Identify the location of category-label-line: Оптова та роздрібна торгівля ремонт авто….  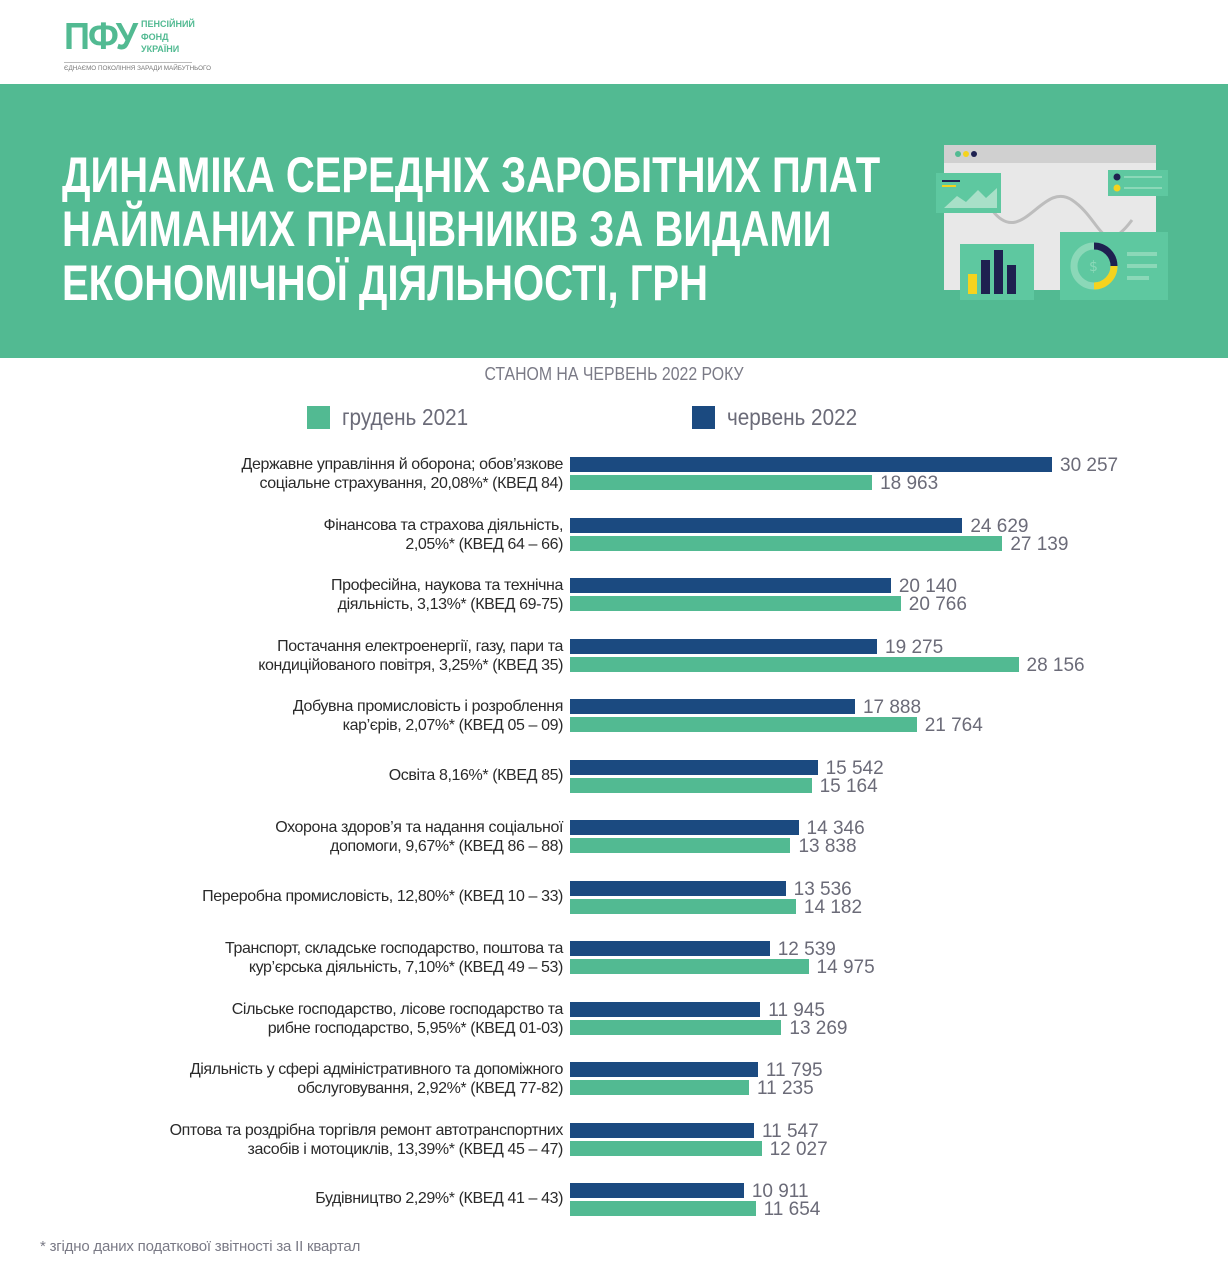
(366, 1130).